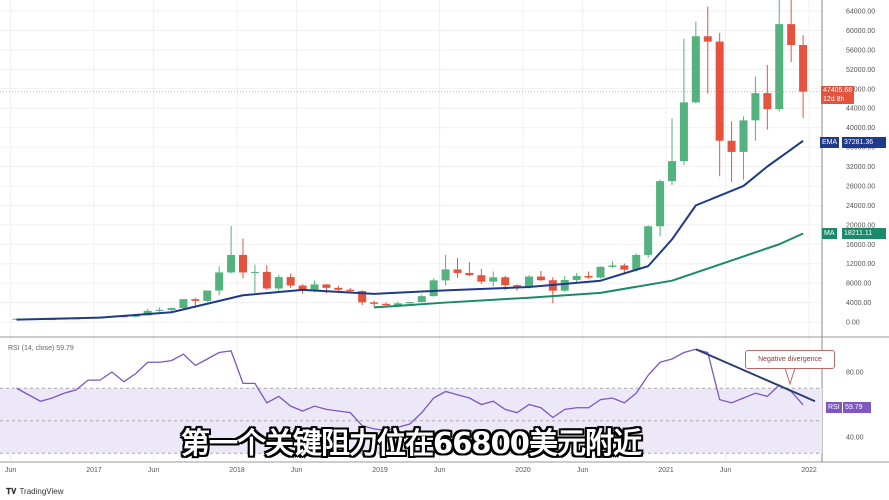 This screenshot has width=889, height=500. Describe the element at coordinates (860, 89) in the screenshot. I see `price-tick-label: 48000.00` at that location.